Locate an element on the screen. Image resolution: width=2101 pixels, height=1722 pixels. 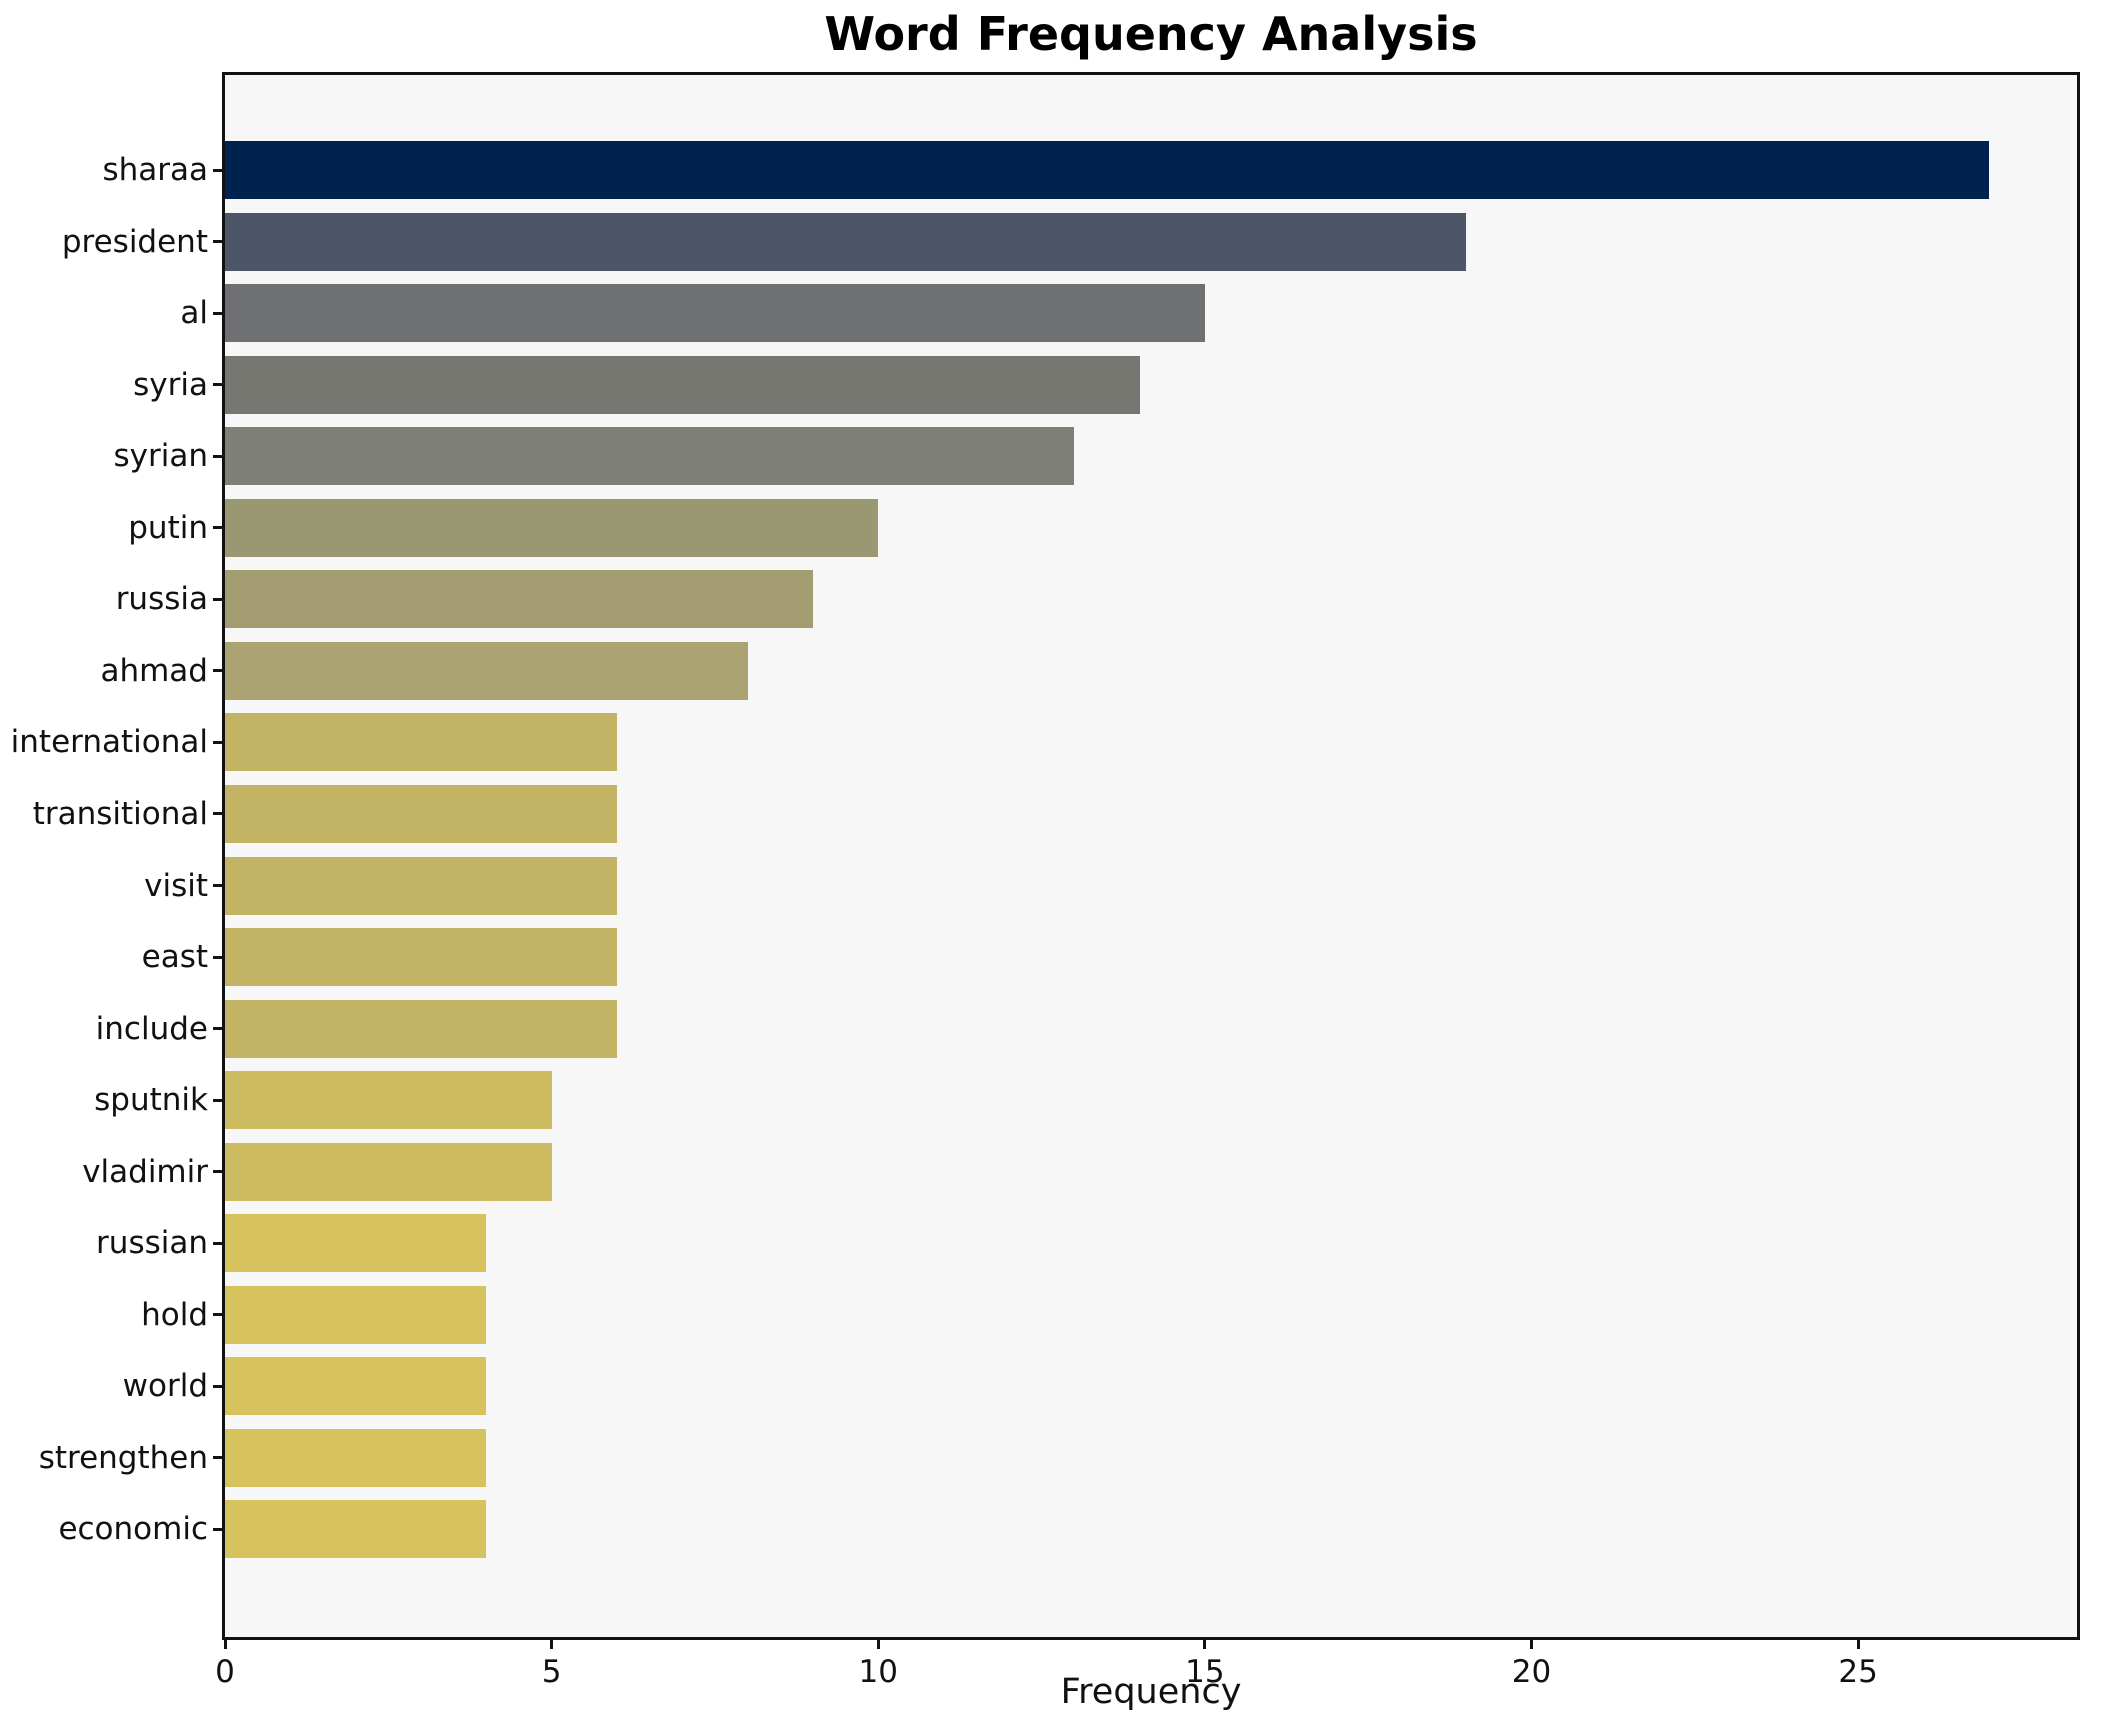
xtick-label-0: 0 is located at coordinates (225, 1672).